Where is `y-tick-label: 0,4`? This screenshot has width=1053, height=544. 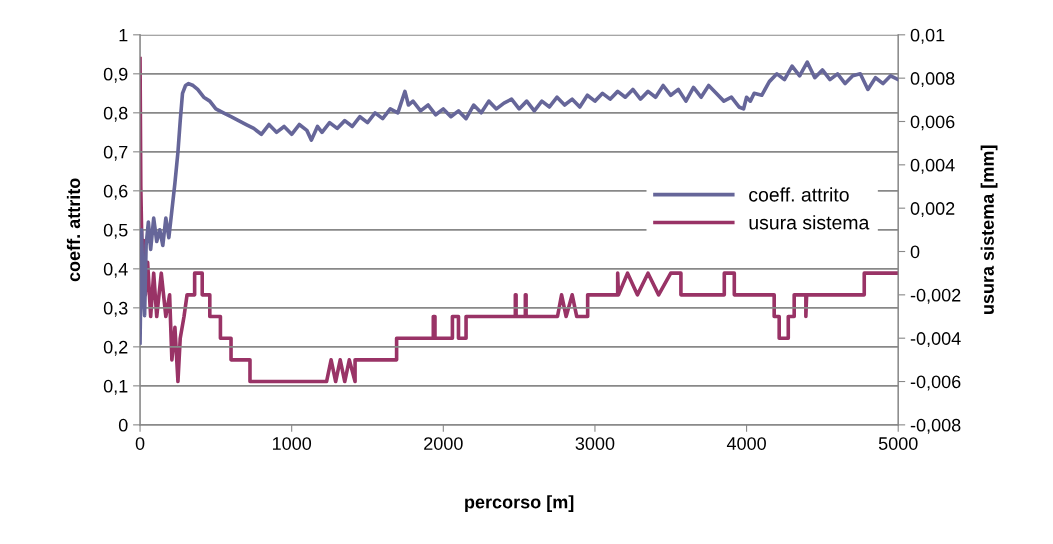
y-tick-label: 0,4 is located at coordinates (115, 270).